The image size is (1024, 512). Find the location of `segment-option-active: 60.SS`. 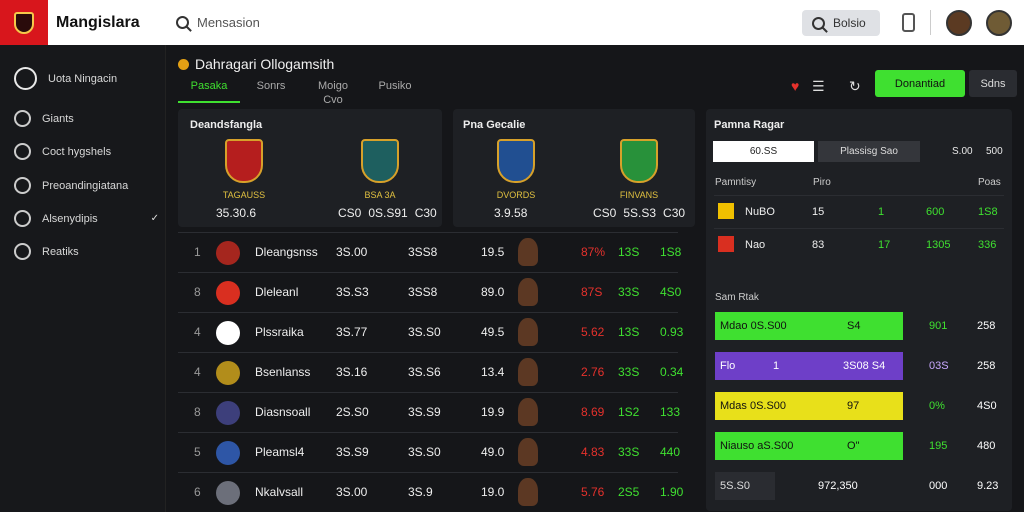

segment-option-active: 60.SS is located at coordinates (763, 151).